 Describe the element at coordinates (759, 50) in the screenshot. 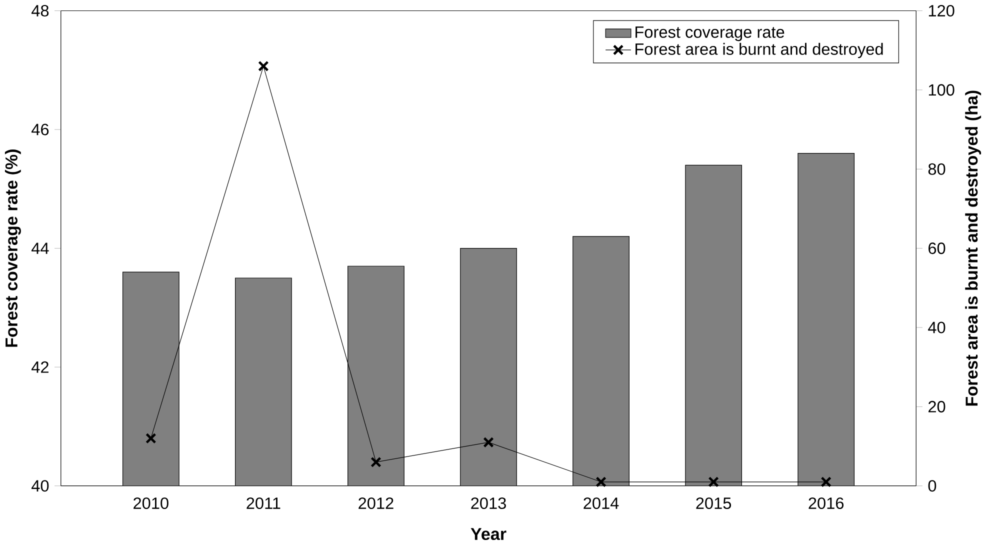

I see `legend-label: Forest area is burnt and destroyed` at that location.